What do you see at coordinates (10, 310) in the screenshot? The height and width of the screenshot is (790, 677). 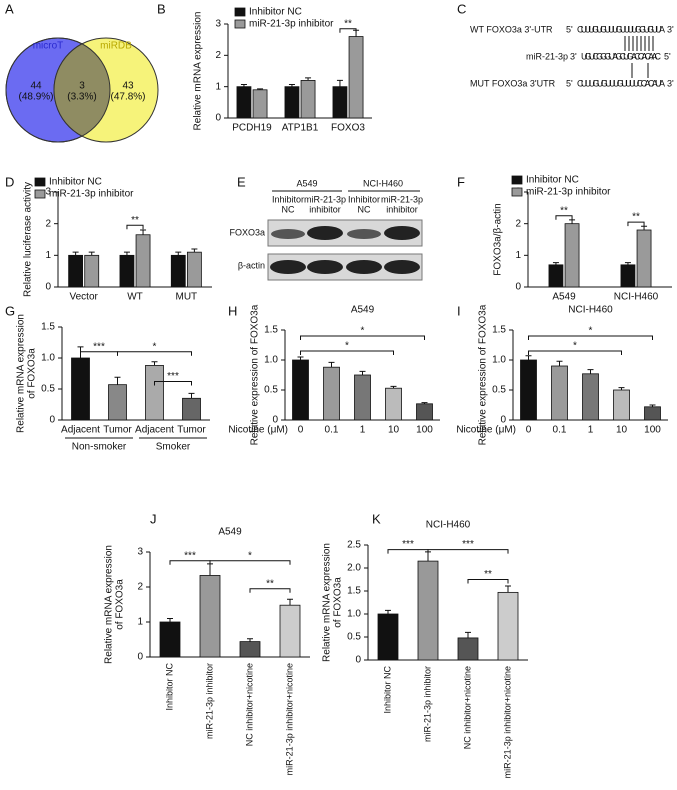 I see `panel-label: G` at bounding box center [10, 310].